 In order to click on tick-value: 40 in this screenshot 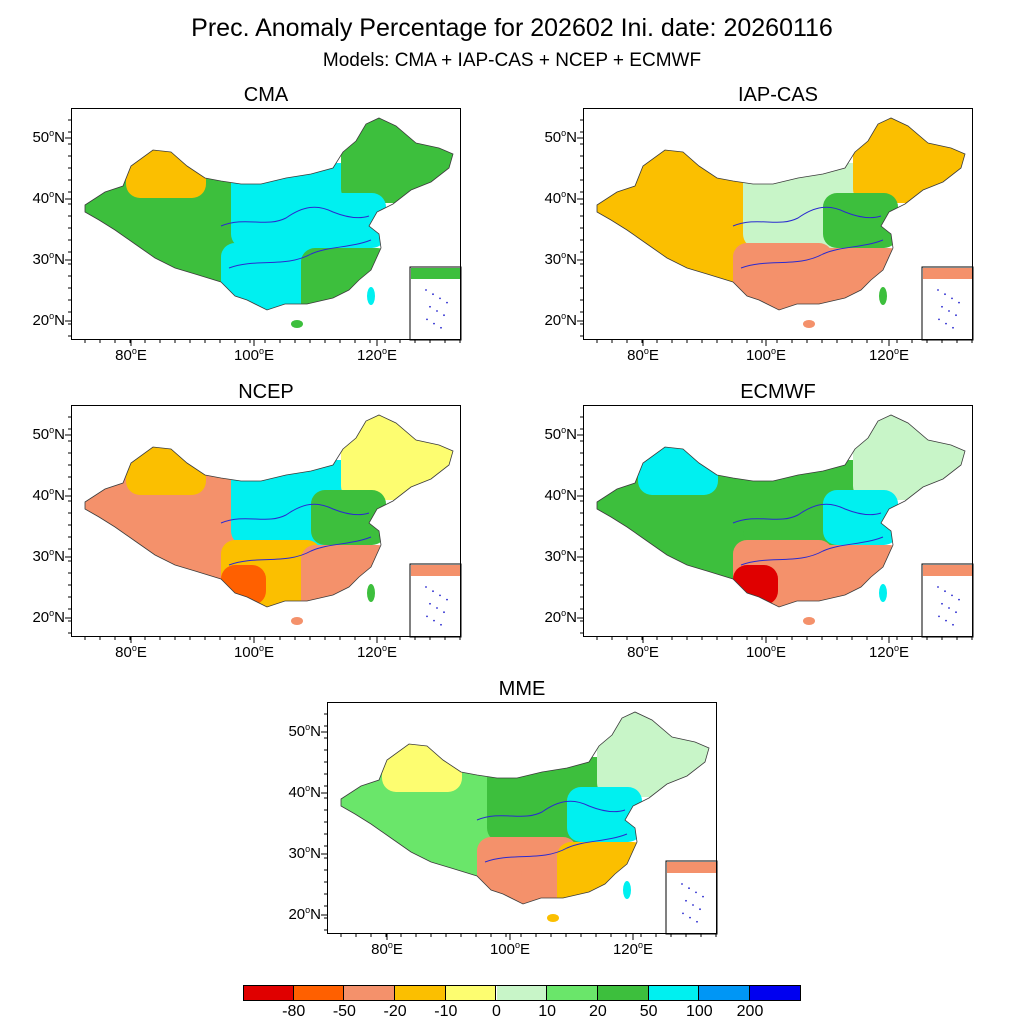, I will do `click(41, 198)`.